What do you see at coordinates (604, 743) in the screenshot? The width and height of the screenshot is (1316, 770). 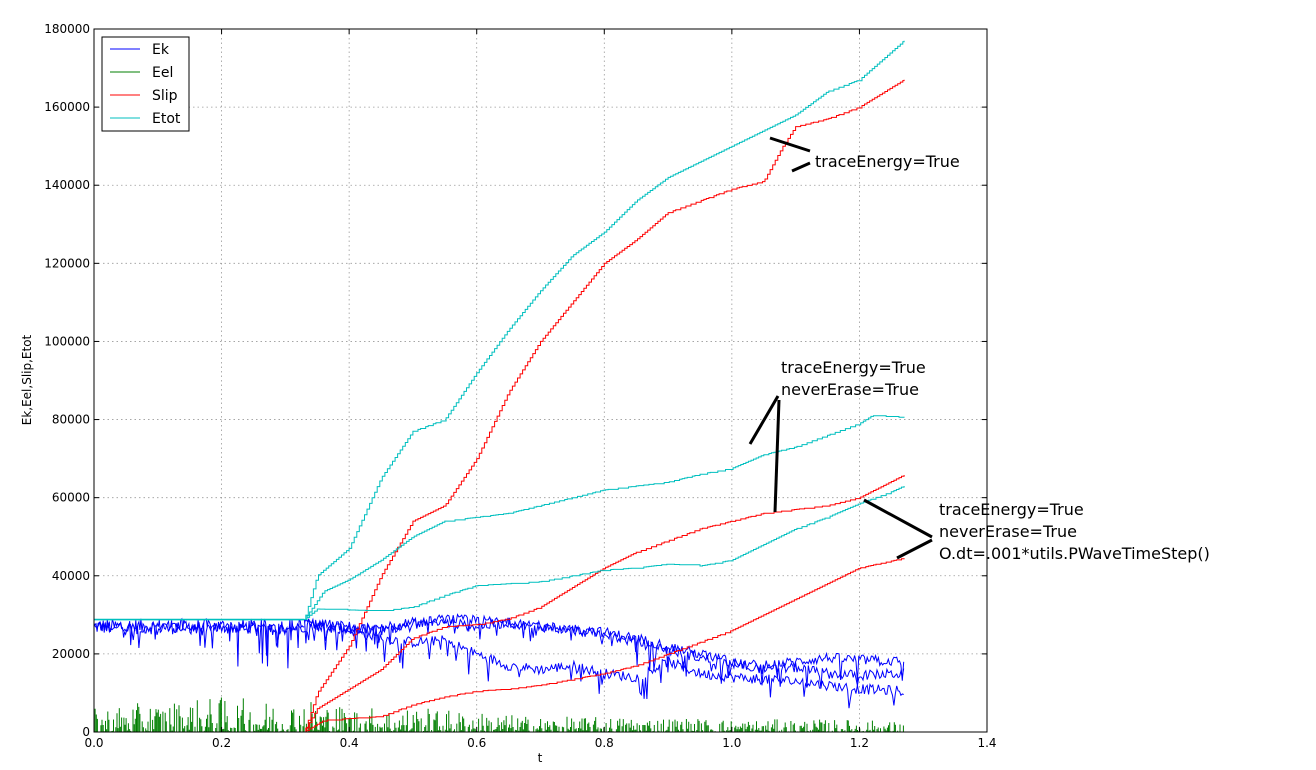 I see `x-tick-label: 0.8` at bounding box center [604, 743].